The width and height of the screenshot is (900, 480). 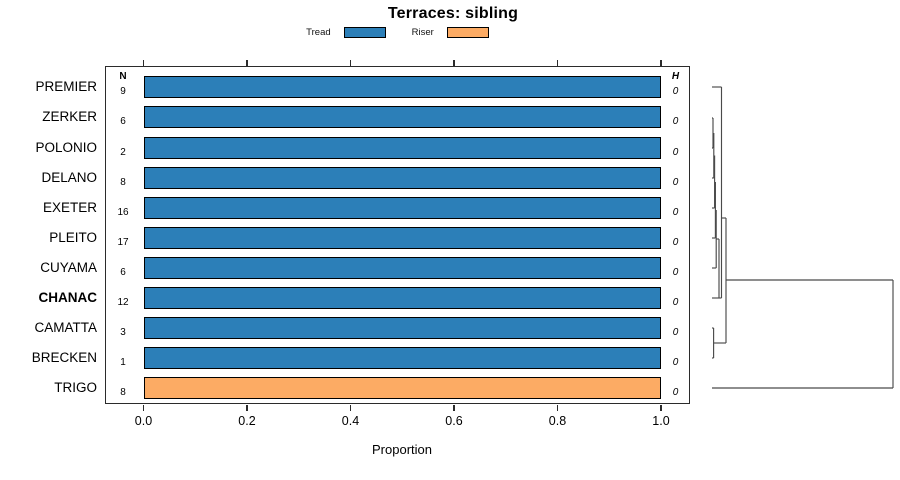 I want to click on n-column-header: N, so click(x=123, y=76).